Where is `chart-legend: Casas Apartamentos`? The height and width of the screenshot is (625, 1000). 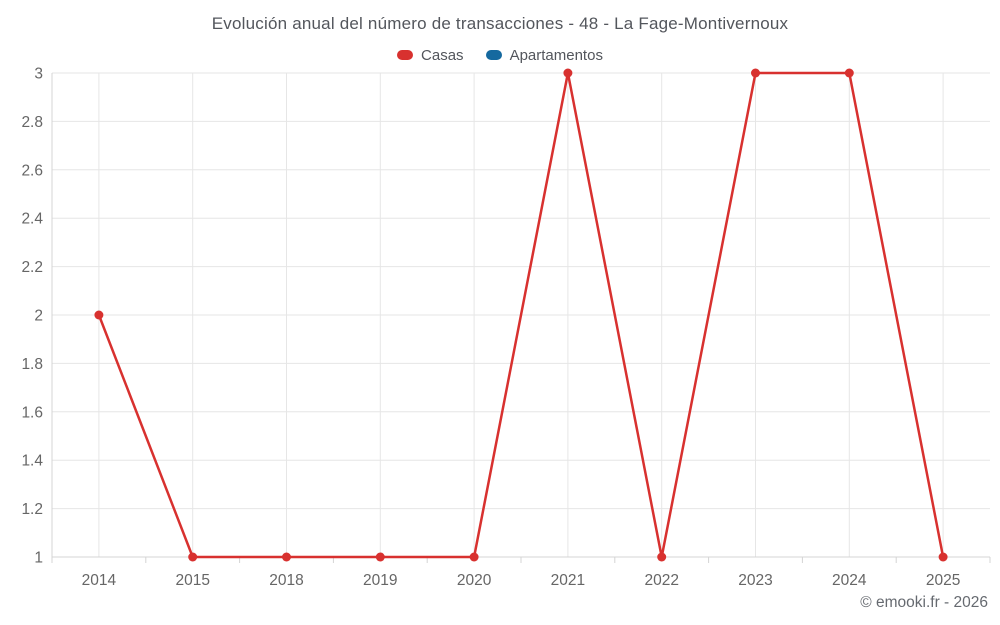 chart-legend: Casas Apartamentos is located at coordinates (500, 55).